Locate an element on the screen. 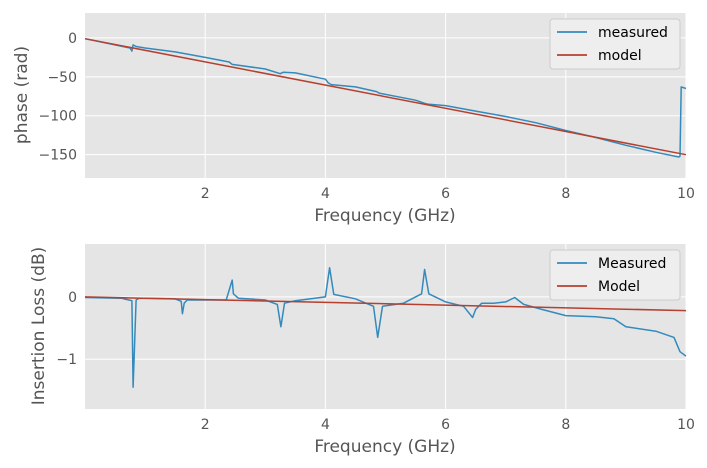 The image size is (707, 468). insertion-loss-xtick-label: 2 is located at coordinates (205, 425).